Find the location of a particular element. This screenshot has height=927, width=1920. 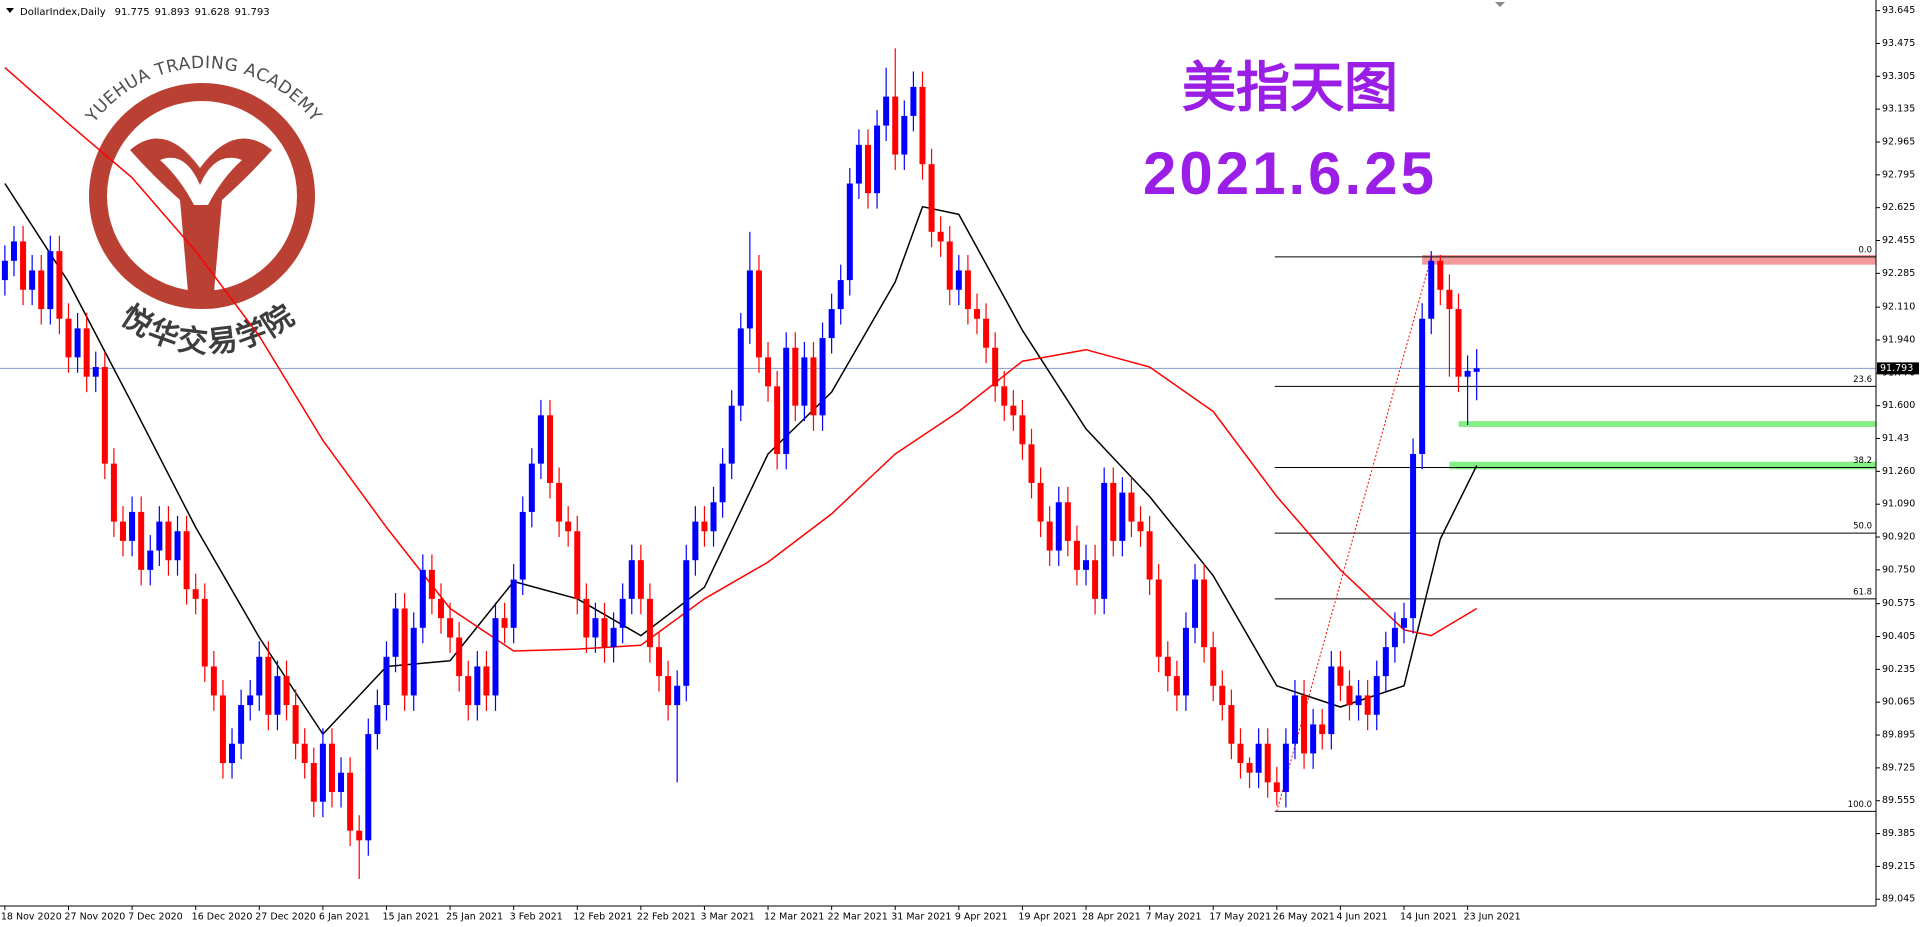

y-tick-label: 93.135 is located at coordinates (1898, 109).